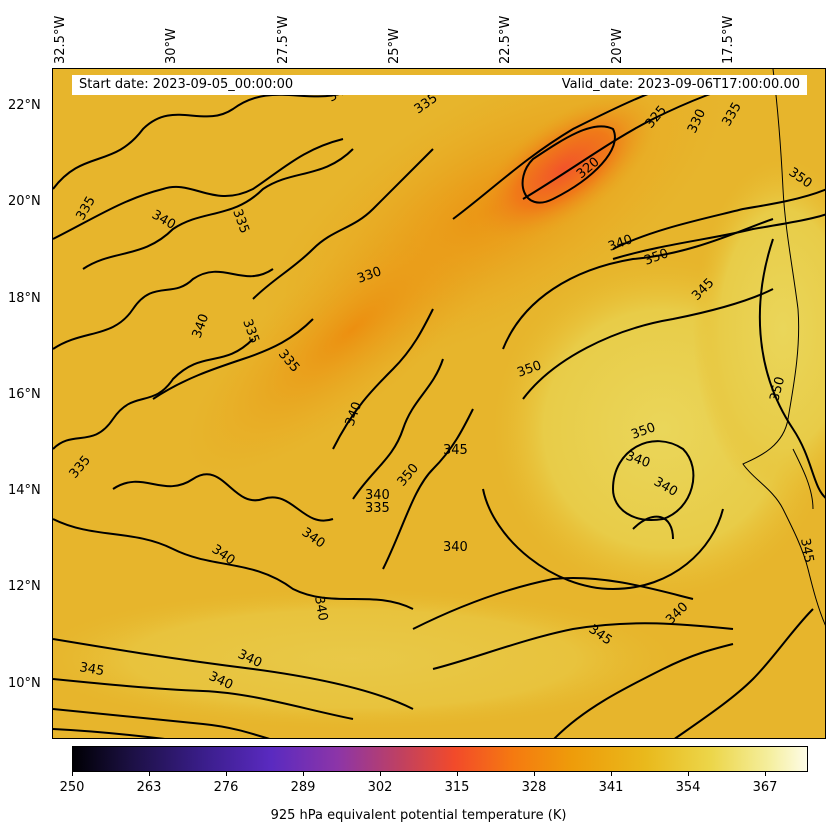 This screenshot has width=837, height=836. Describe the element at coordinates (363, 659) in the screenshot. I see `high-theta-south` at that location.